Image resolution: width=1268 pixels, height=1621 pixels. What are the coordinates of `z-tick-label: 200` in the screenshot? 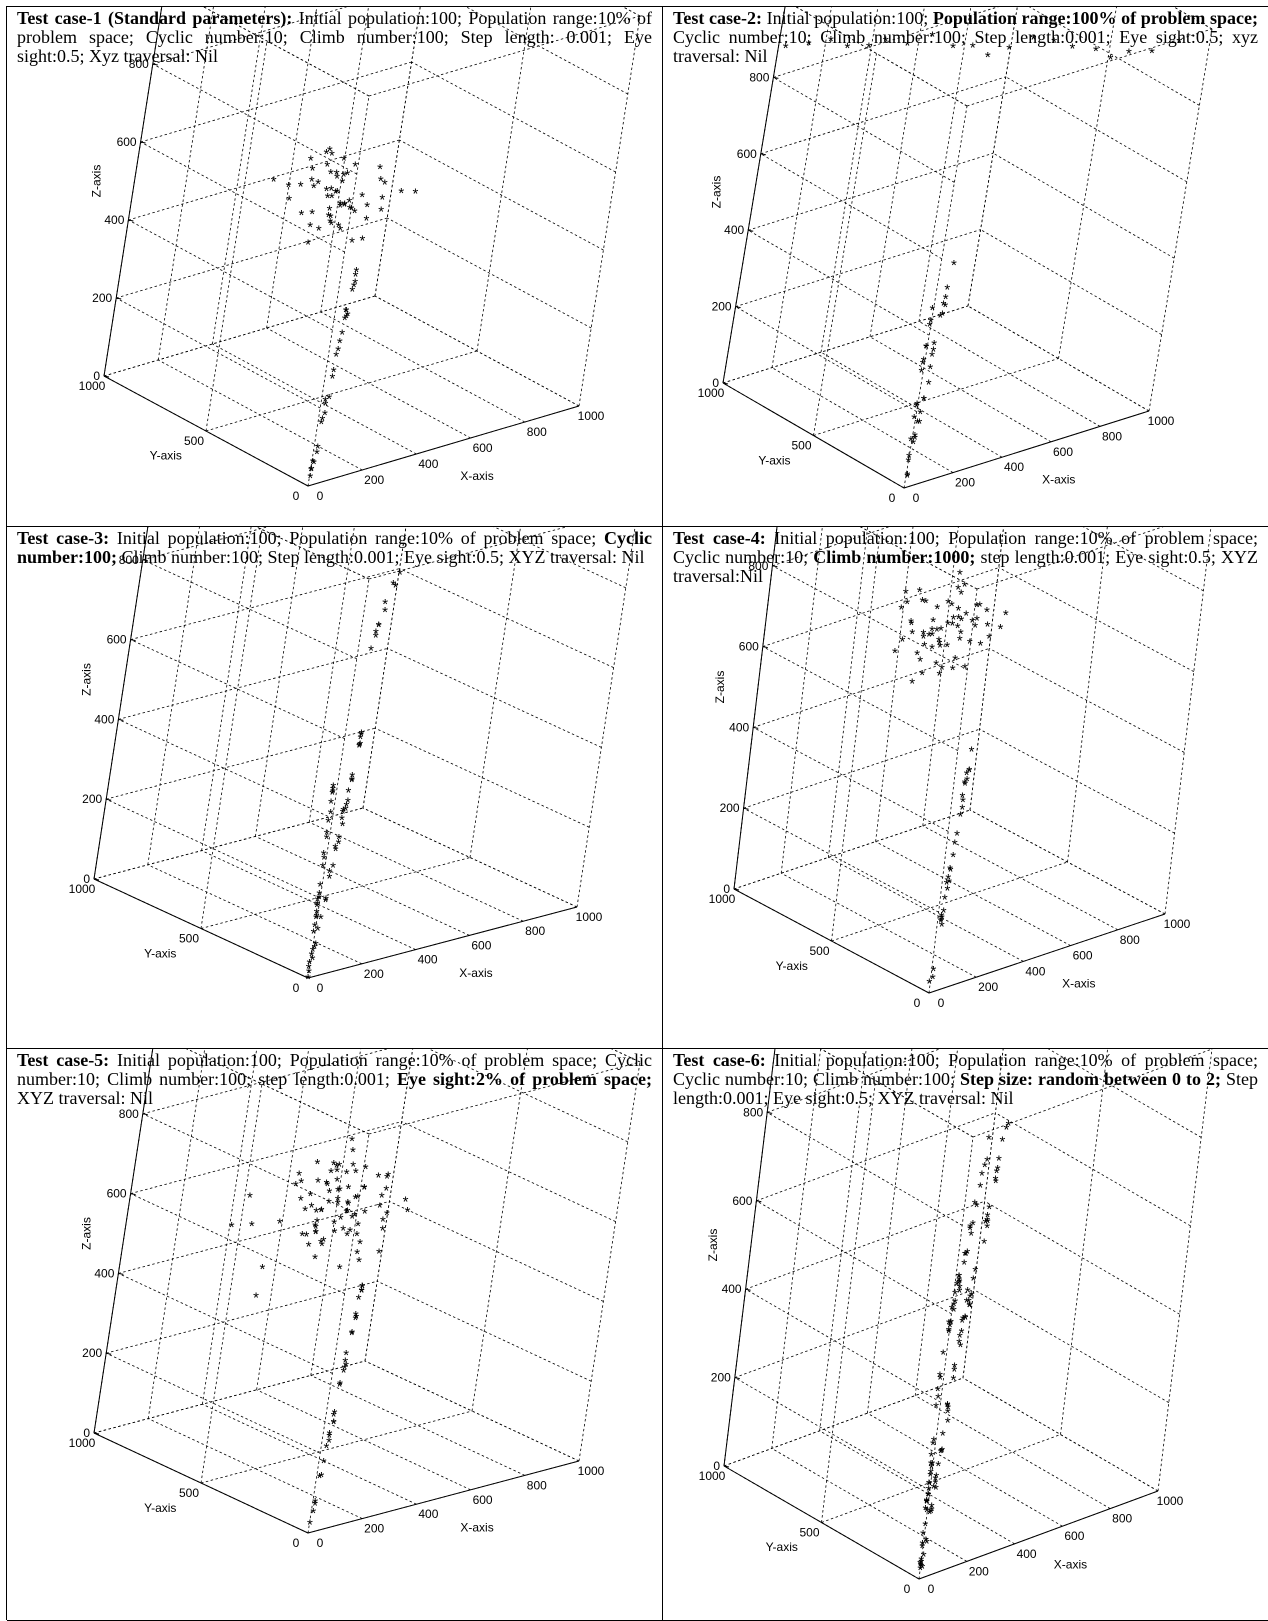 It's located at (102, 298).